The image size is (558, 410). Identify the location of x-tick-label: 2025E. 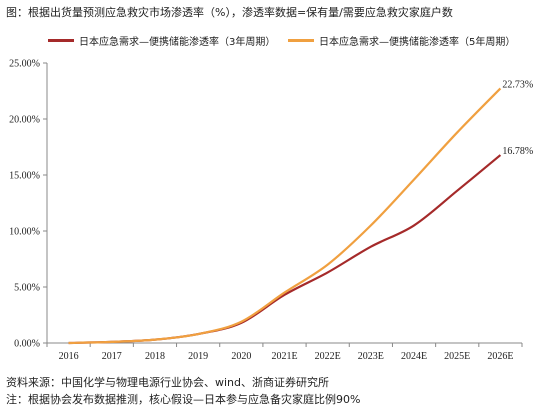
(457, 356).